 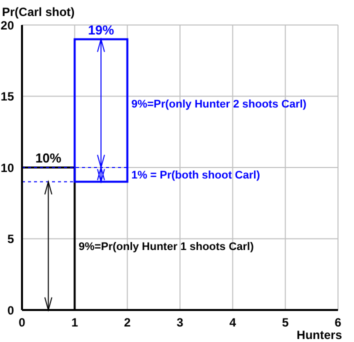 What do you see at coordinates (285, 323) in the screenshot?
I see `x-tick-label: 5` at bounding box center [285, 323].